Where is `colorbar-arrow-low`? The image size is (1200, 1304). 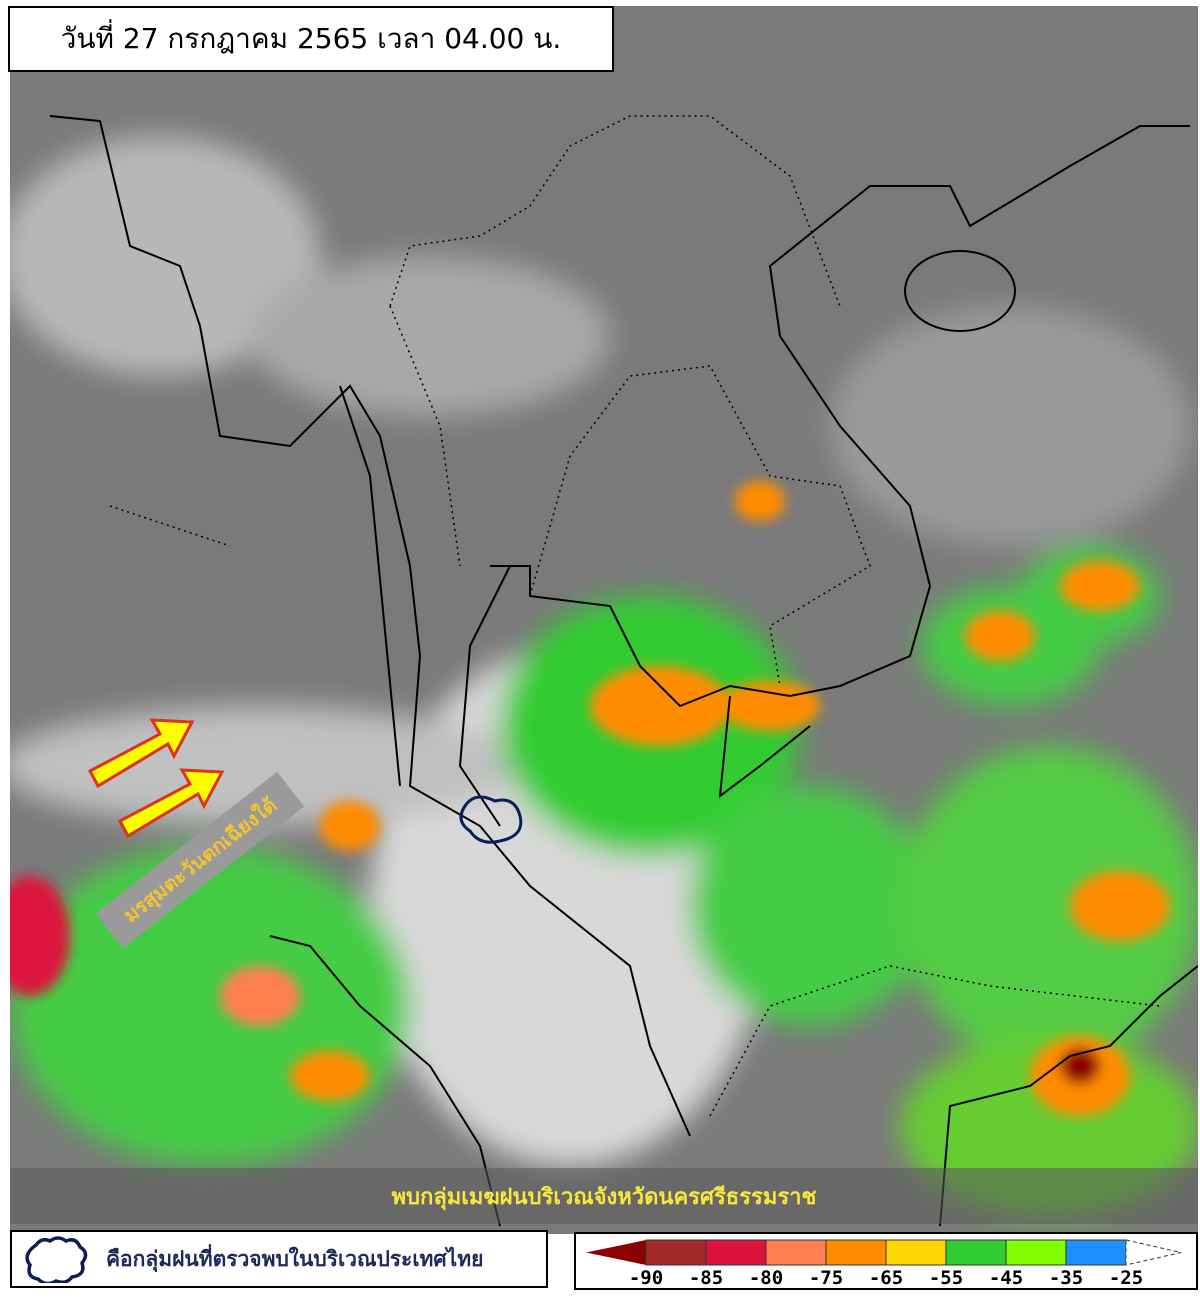
colorbar-arrow-low is located at coordinates (616, 1252).